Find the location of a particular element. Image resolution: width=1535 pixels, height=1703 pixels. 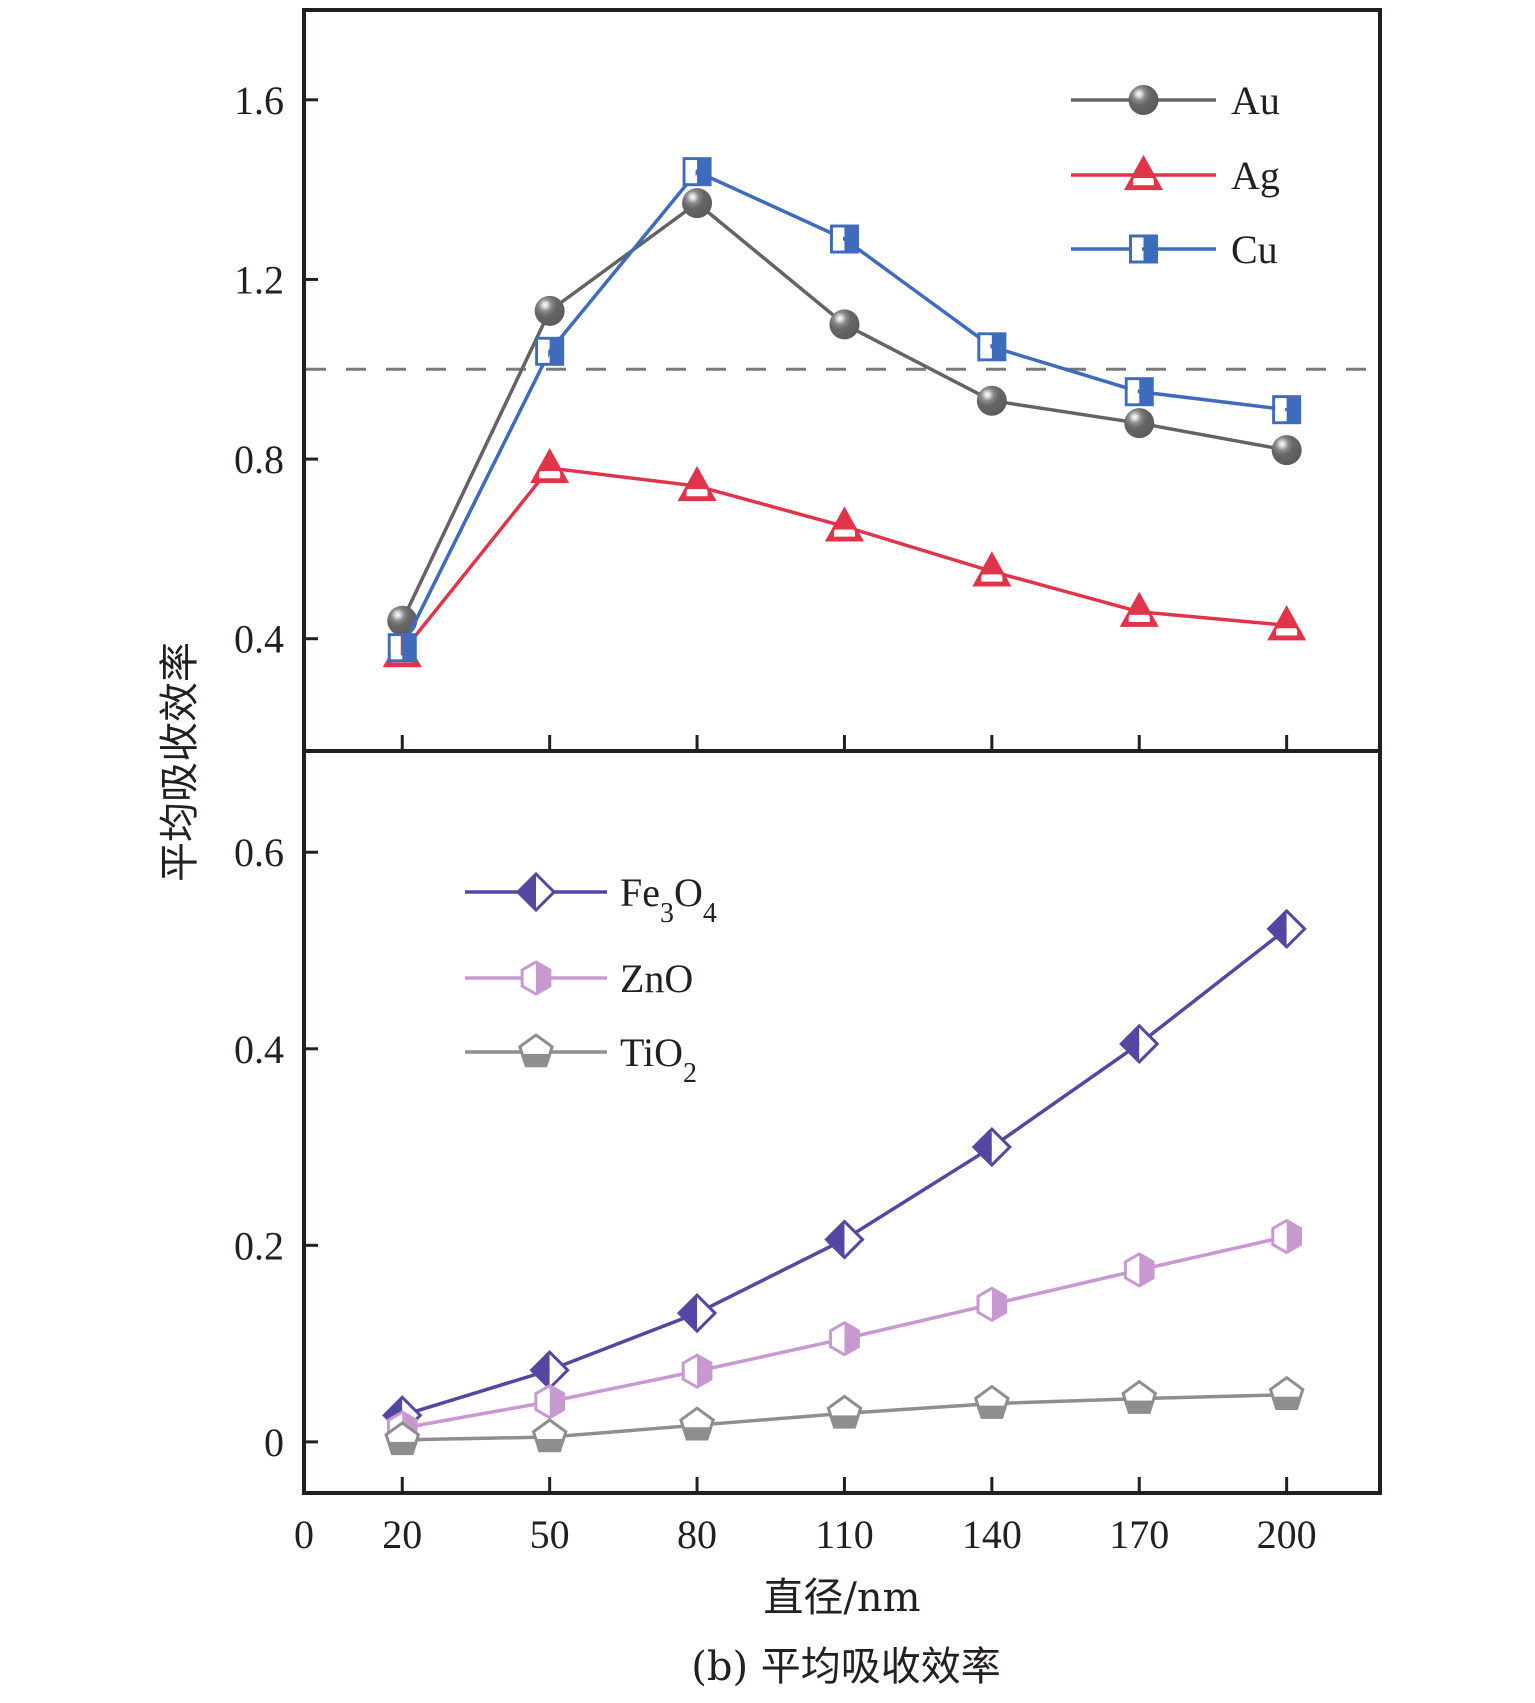

series-zno is located at coordinates (844, 1332).